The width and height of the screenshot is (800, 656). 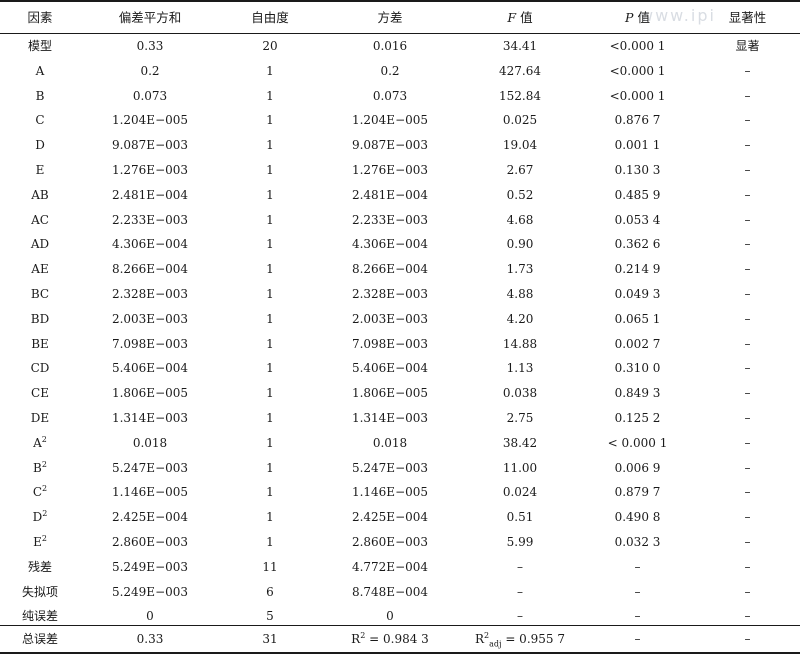 What do you see at coordinates (150, 194) in the screenshot?
I see `cell-ss: 2.481E−004` at bounding box center [150, 194].